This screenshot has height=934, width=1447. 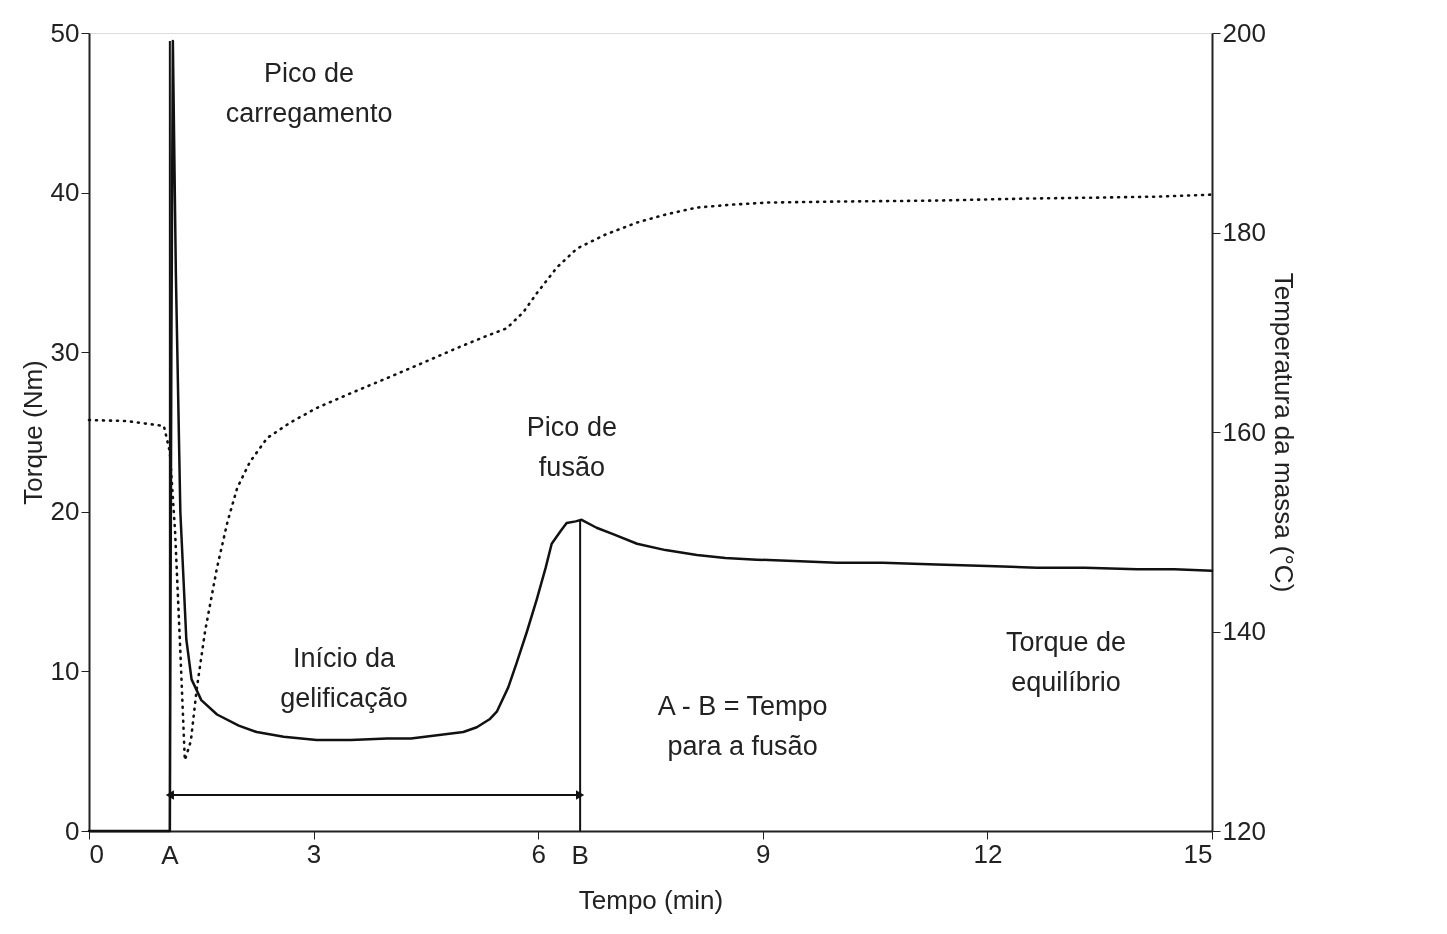 I want to click on y-tick-label: 40, so click(x=65, y=192).